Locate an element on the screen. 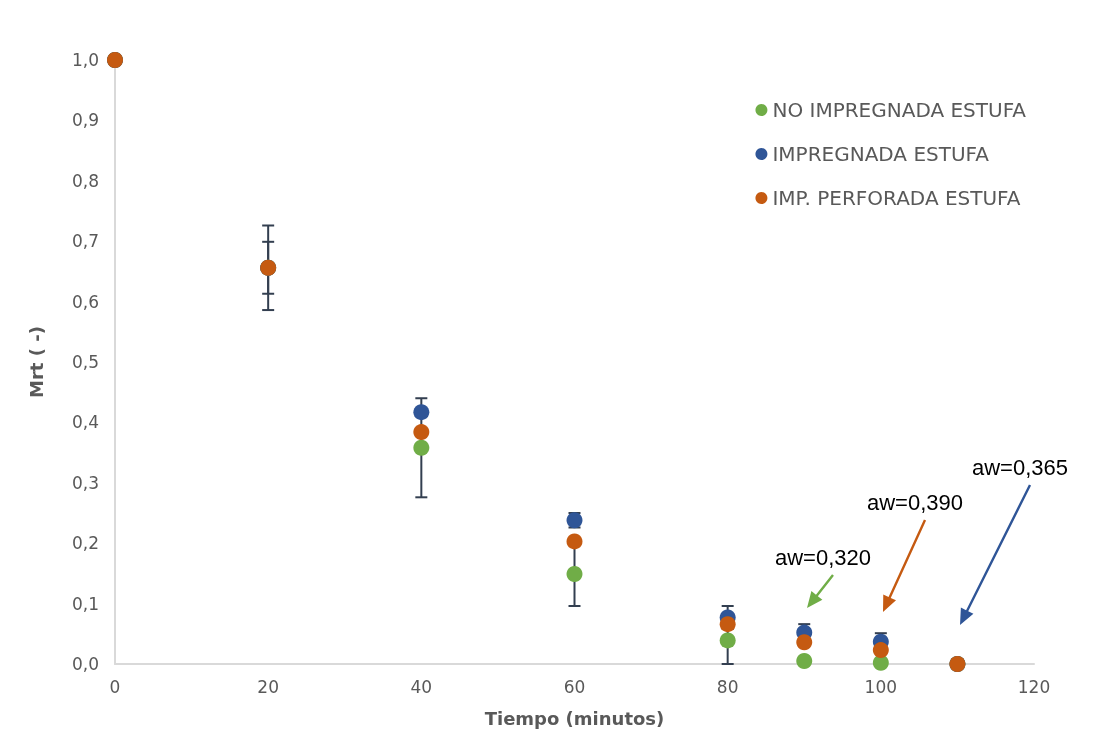  x-tick-label: 80 is located at coordinates (727, 686).